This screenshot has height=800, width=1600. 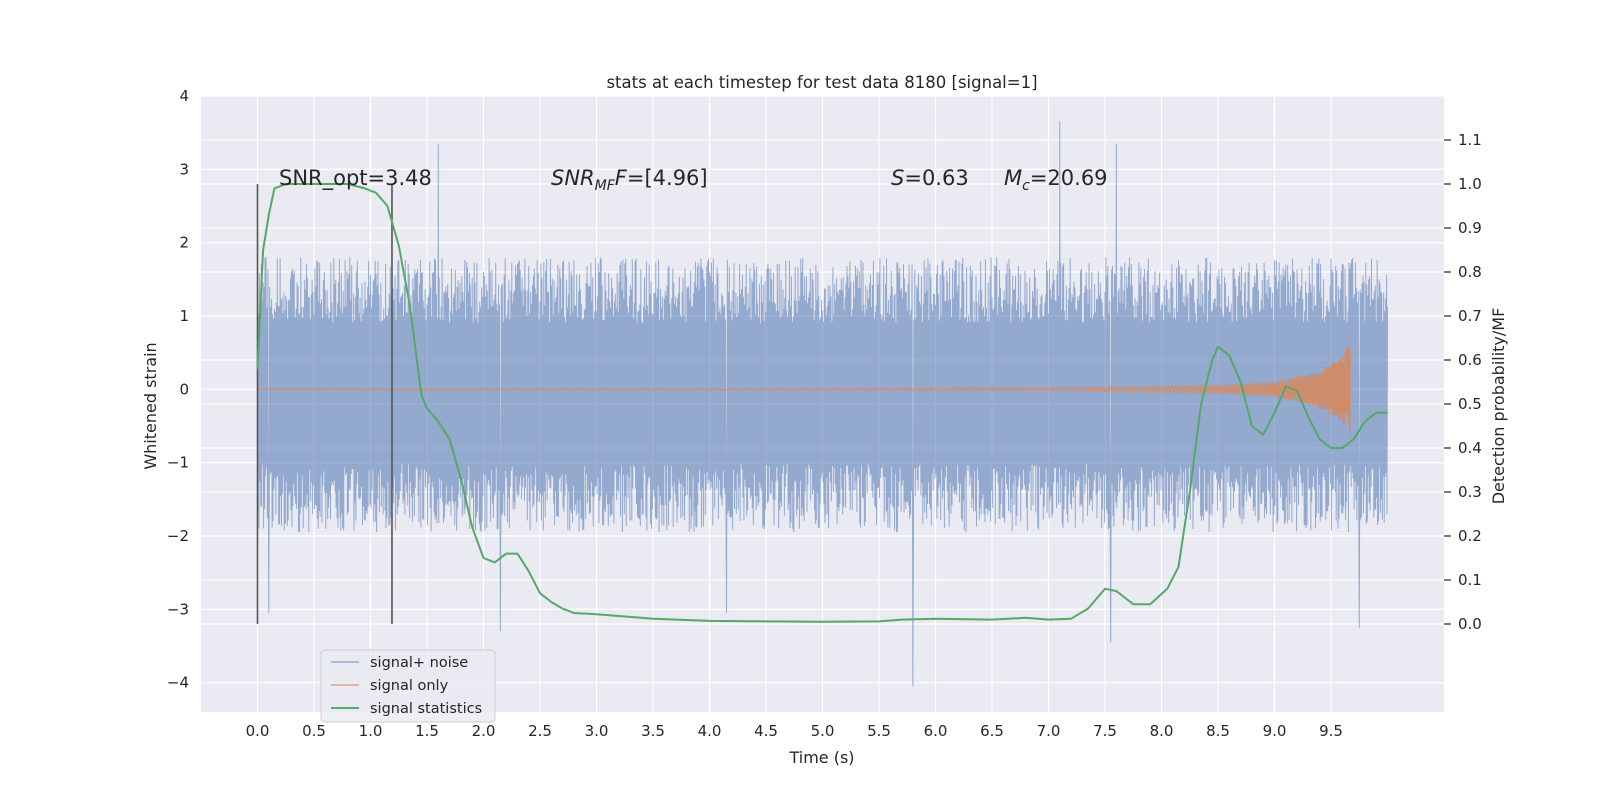 I want to click on y-right-tick-label: 0.4, so click(x=1470, y=448).